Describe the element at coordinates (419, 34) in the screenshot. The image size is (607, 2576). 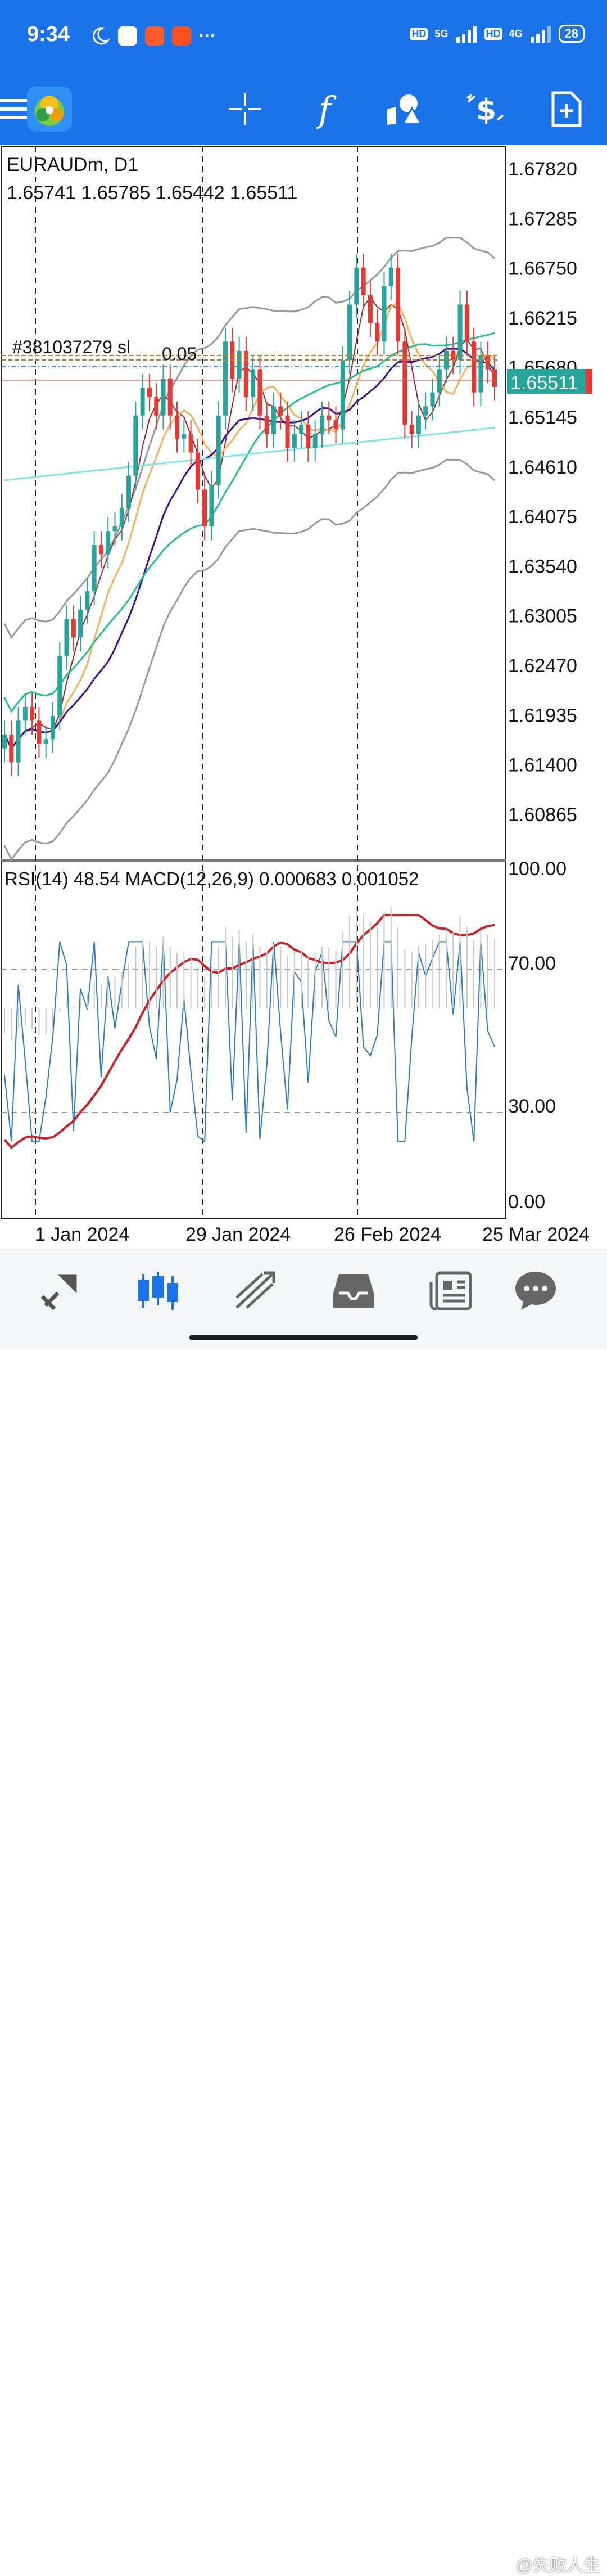
I see `hd-badge: HD` at that location.